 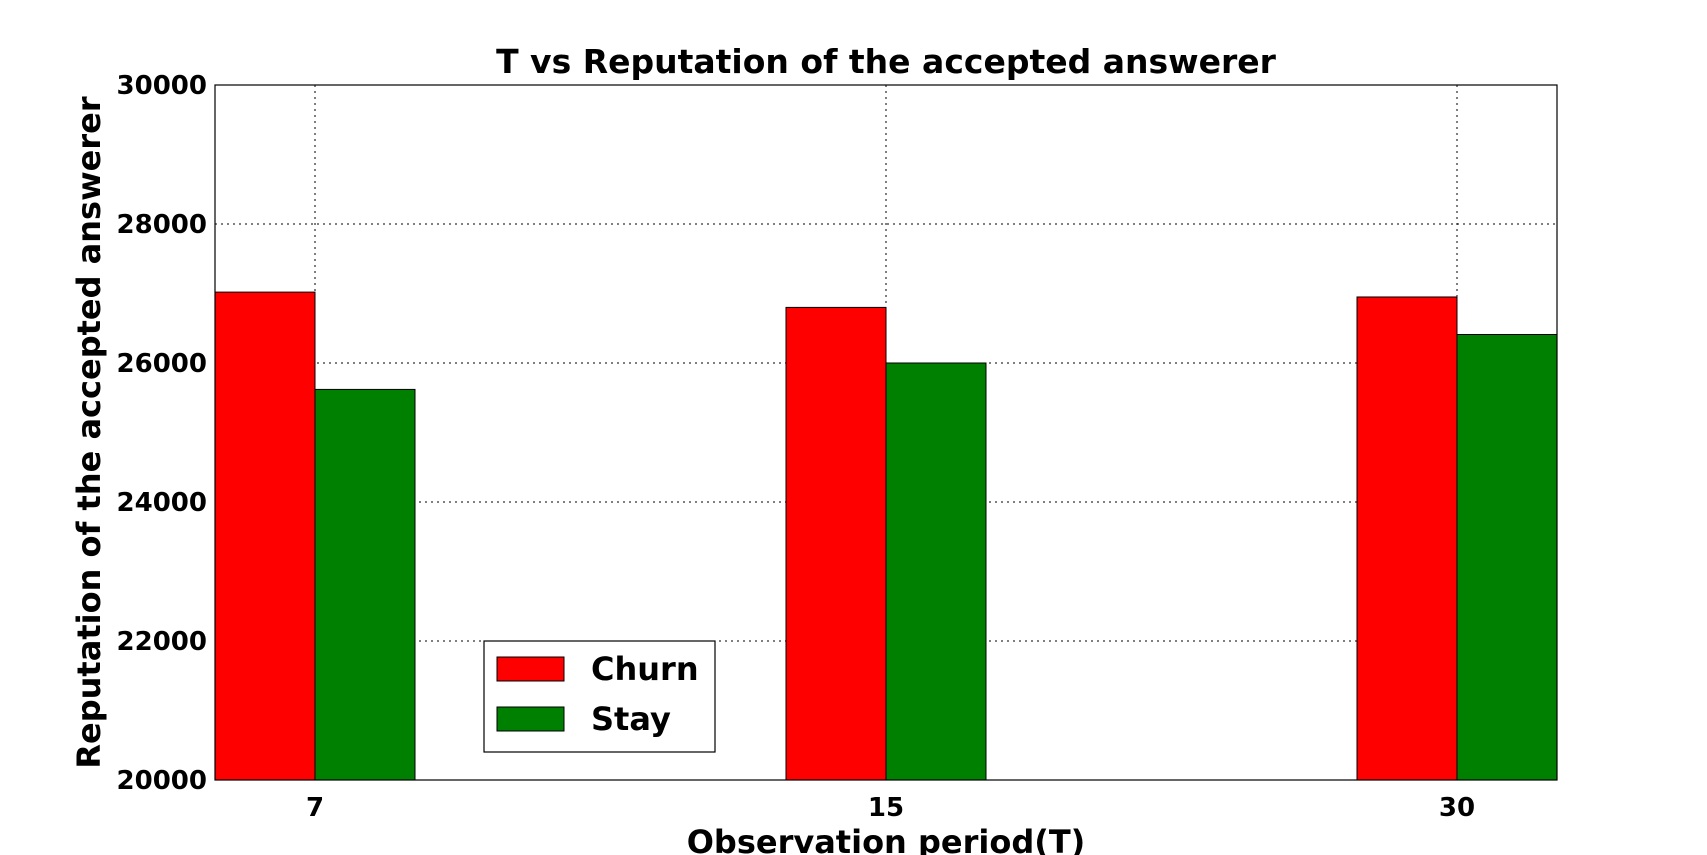 I want to click on y-tick-label: 20000, so click(x=162, y=781).